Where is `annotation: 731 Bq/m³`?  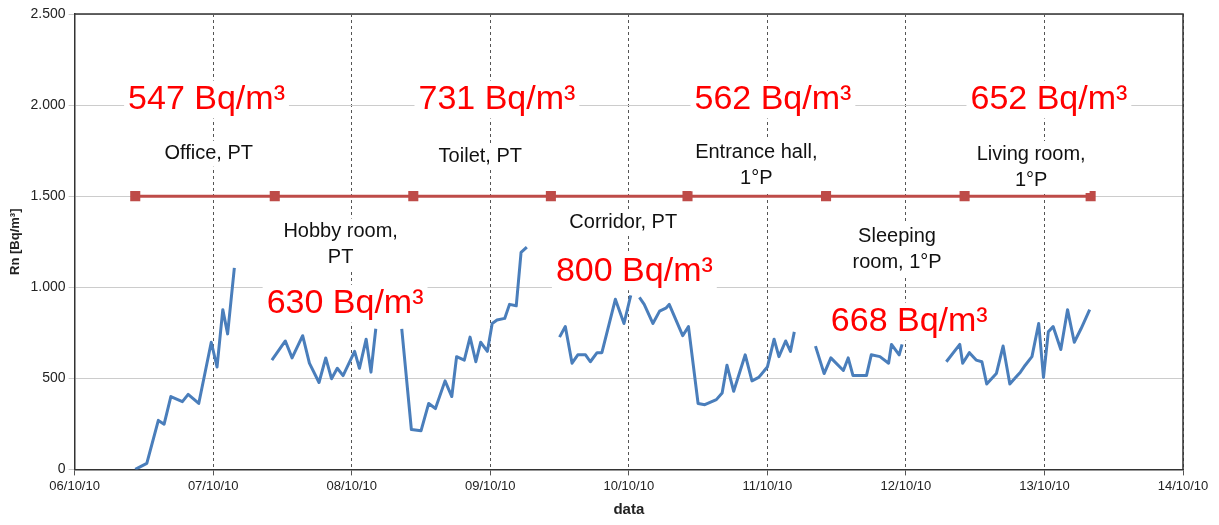 annotation: 731 Bq/m³ is located at coordinates (497, 96).